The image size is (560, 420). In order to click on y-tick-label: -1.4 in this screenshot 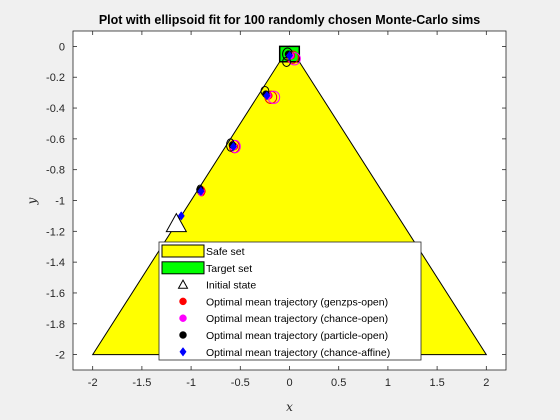, I will do `click(55, 263)`.